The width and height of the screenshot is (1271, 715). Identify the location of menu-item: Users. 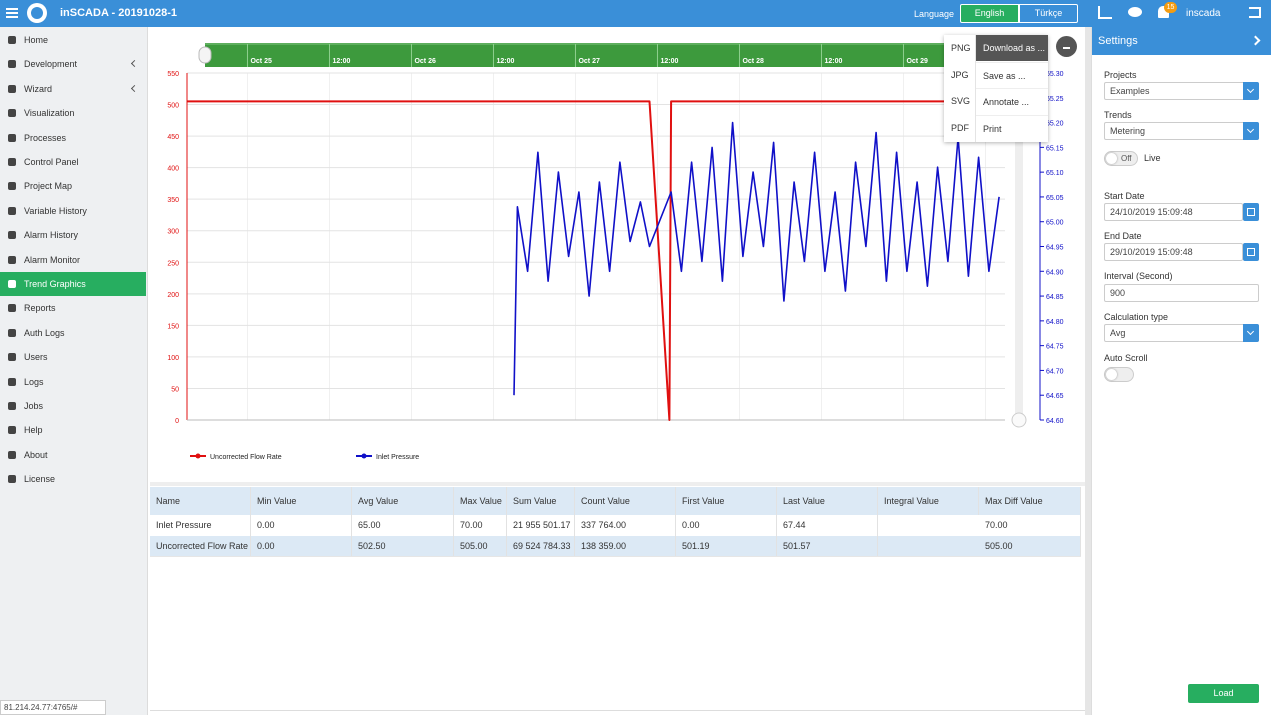
(73, 357).